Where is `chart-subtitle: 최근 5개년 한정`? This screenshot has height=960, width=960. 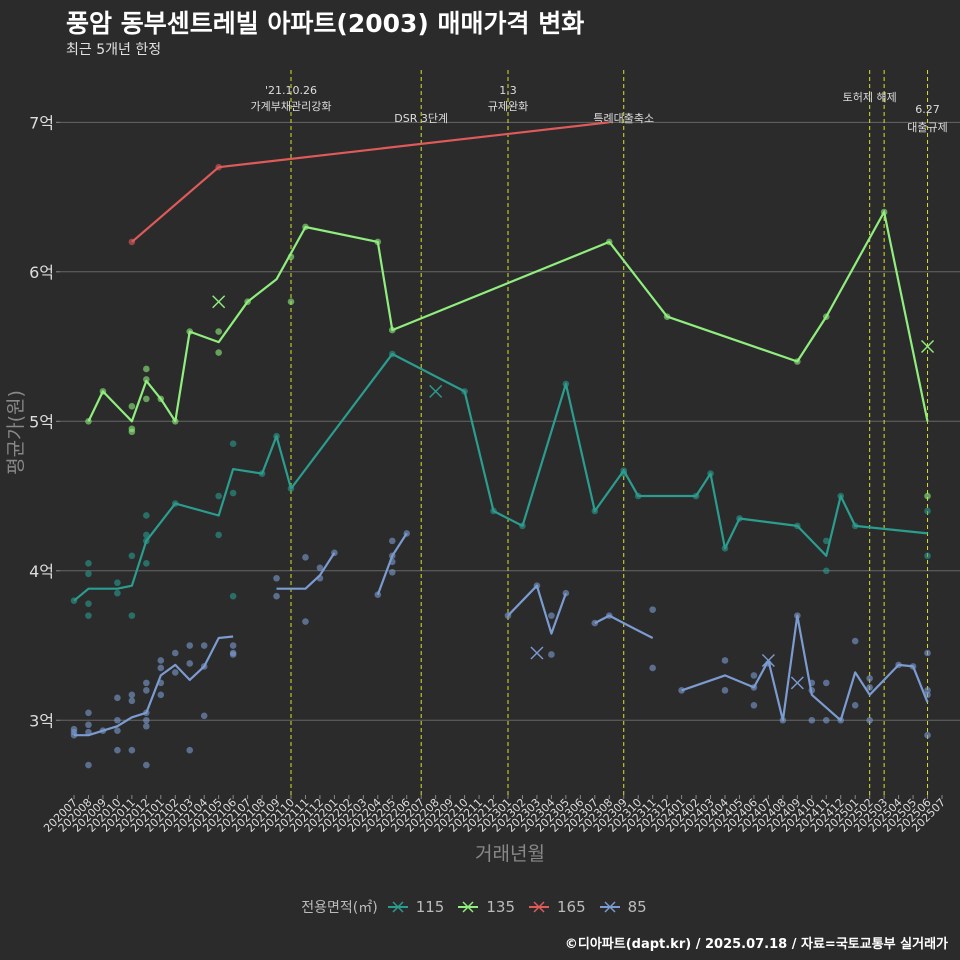 chart-subtitle: 최근 5개년 한정 is located at coordinates (114, 50).